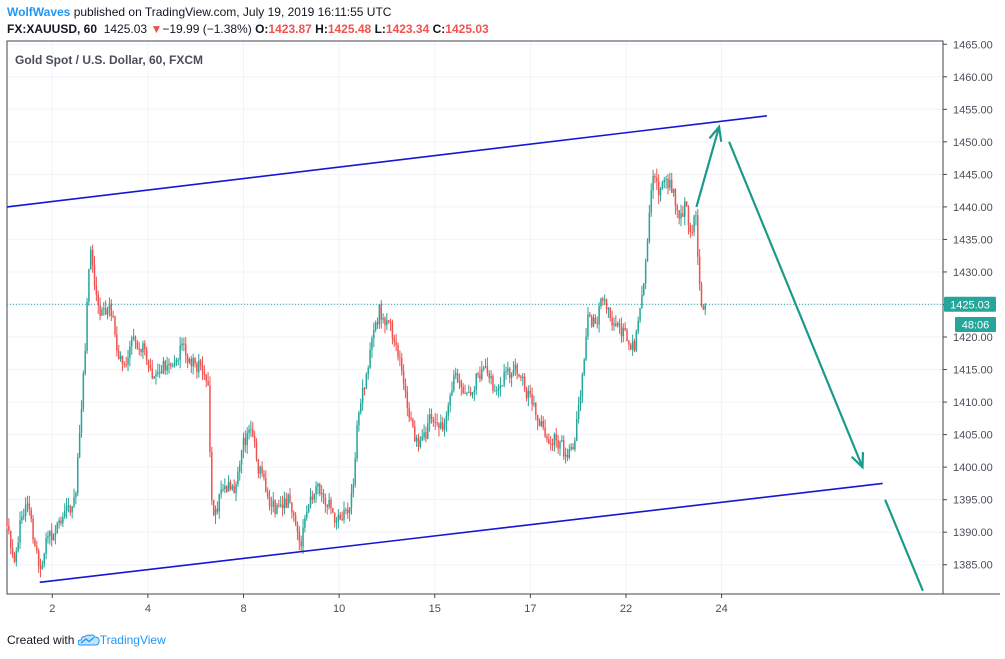 The width and height of the screenshot is (1005, 659). Describe the element at coordinates (148, 609) in the screenshot. I see `x-tick-label: 4` at that location.